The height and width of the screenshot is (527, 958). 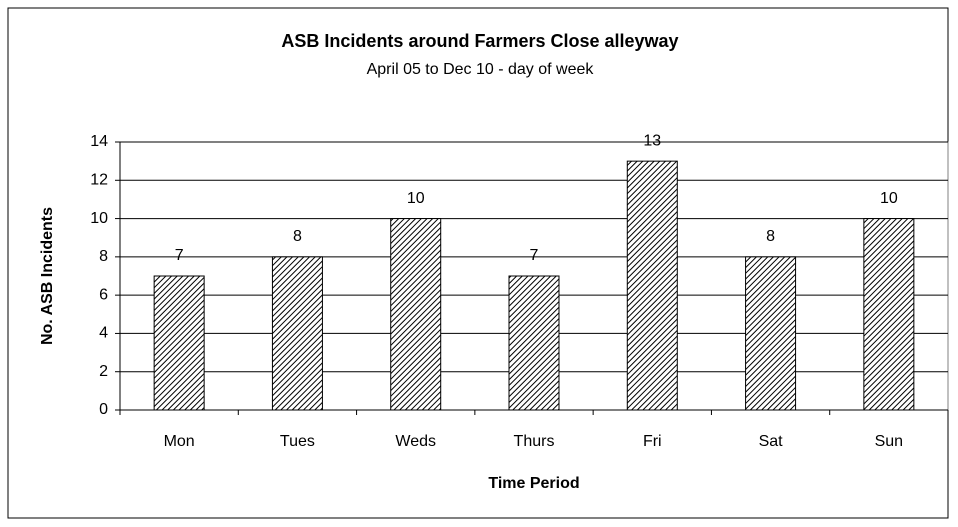 I want to click on x-tick-label: Mon, so click(x=179, y=441).